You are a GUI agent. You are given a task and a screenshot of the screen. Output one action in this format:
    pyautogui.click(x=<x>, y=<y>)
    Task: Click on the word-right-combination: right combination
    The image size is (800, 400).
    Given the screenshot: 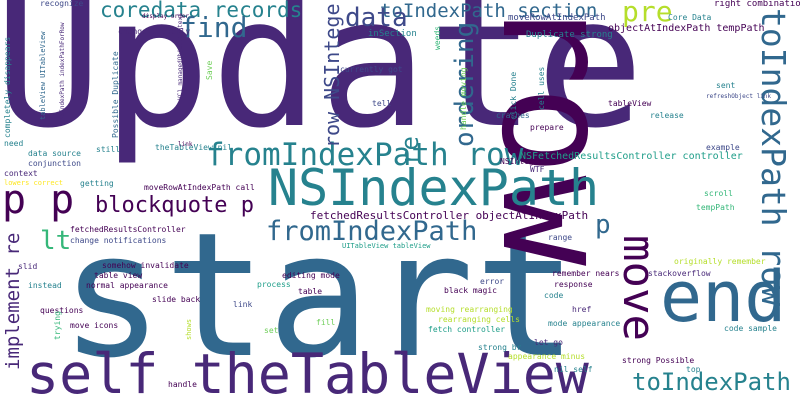 What is the action you would take?
    pyautogui.click(x=757, y=4)
    